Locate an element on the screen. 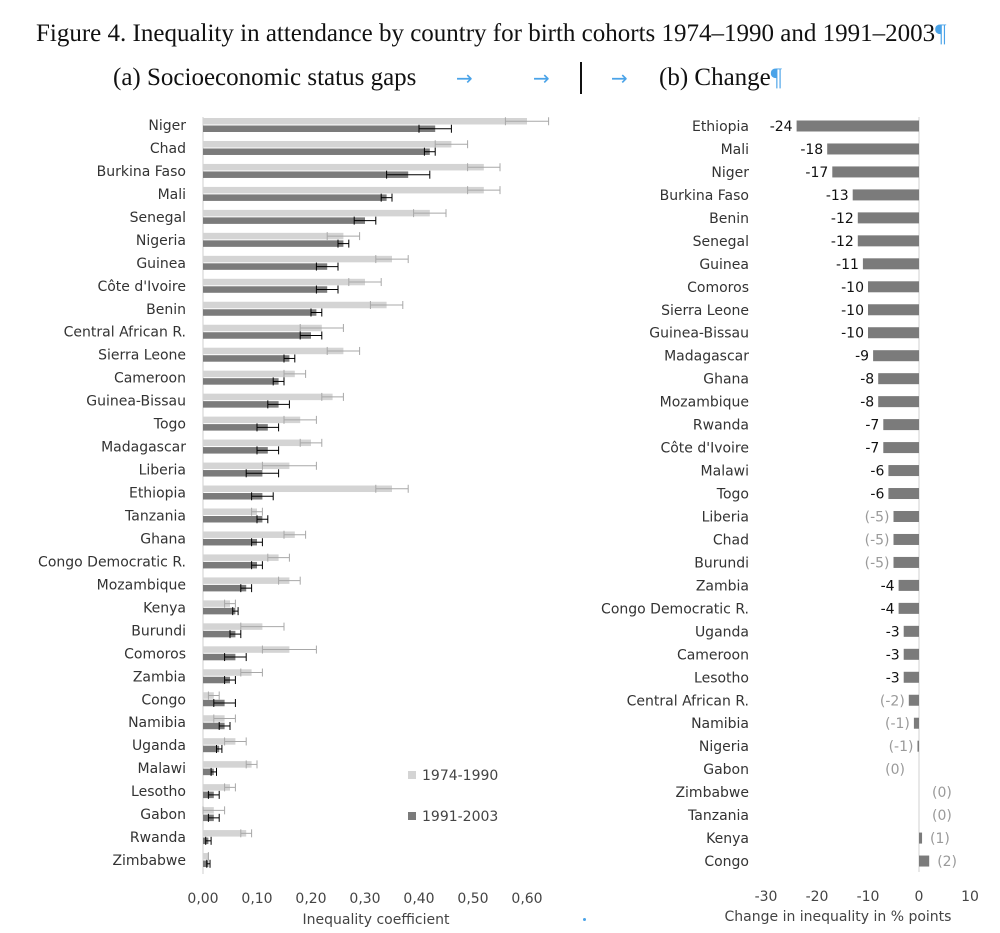  data-label: -24 is located at coordinates (781, 127).